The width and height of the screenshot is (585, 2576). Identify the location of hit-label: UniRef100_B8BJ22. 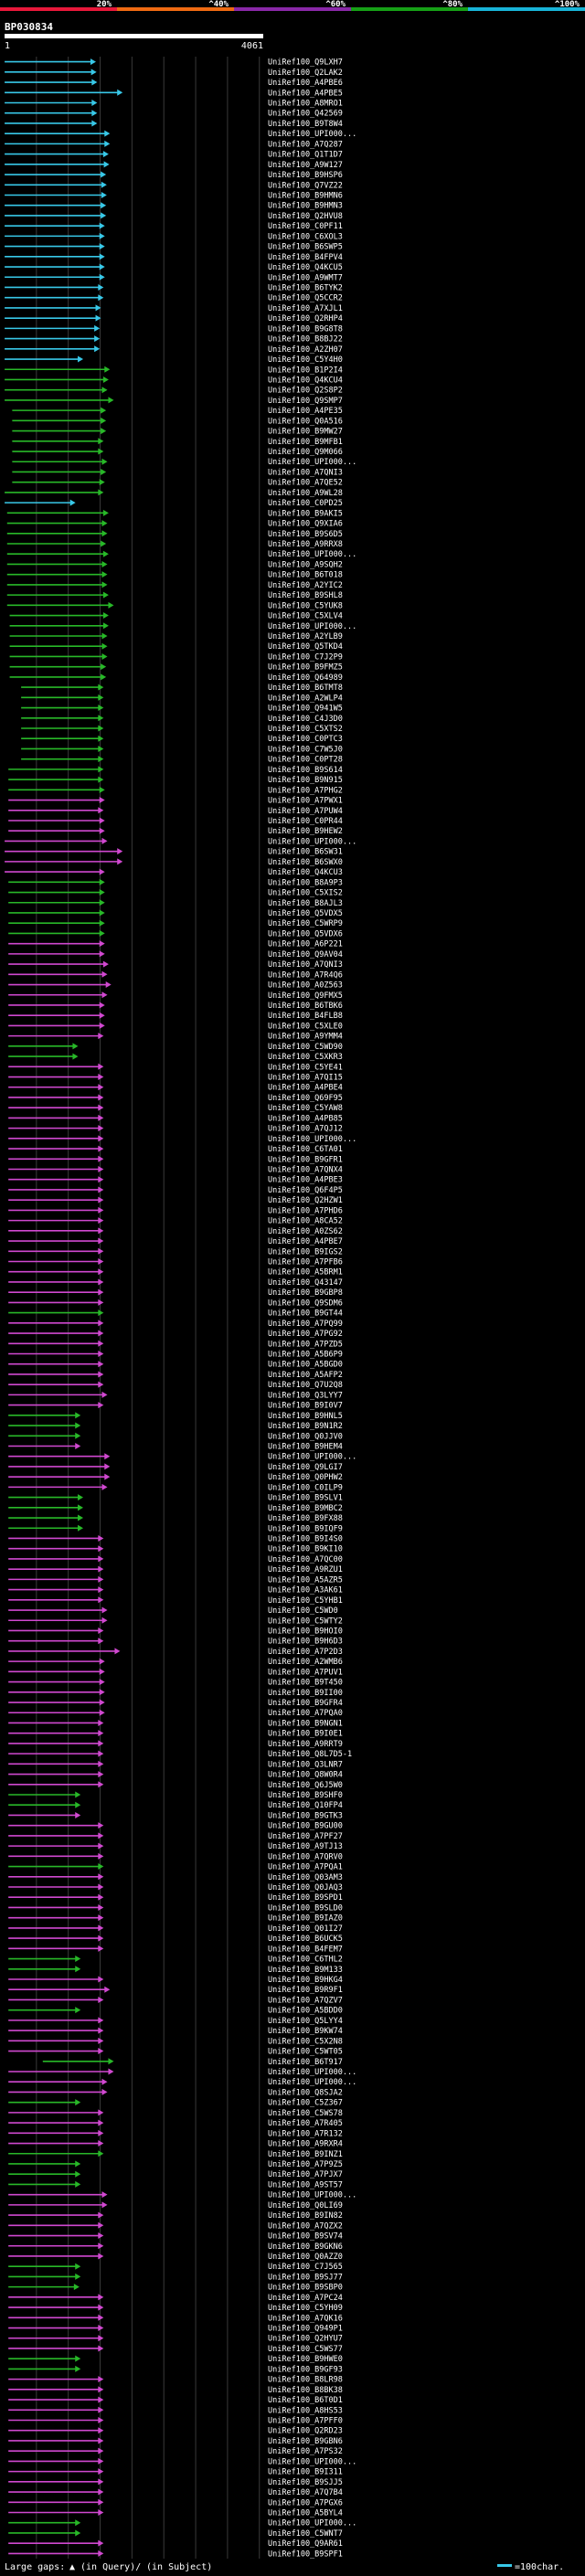
(305, 340).